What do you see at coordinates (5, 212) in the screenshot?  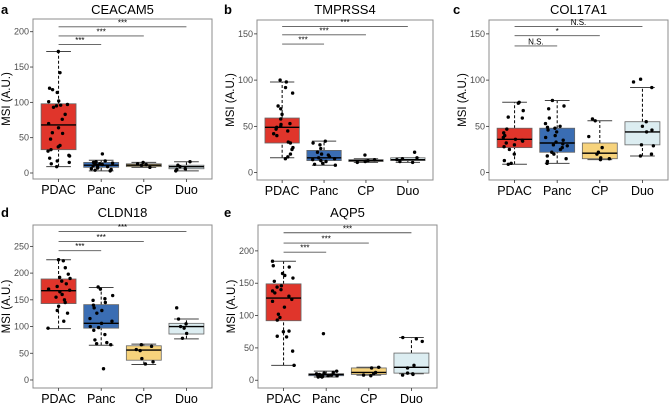 I see `panel-letter: d` at bounding box center [5, 212].